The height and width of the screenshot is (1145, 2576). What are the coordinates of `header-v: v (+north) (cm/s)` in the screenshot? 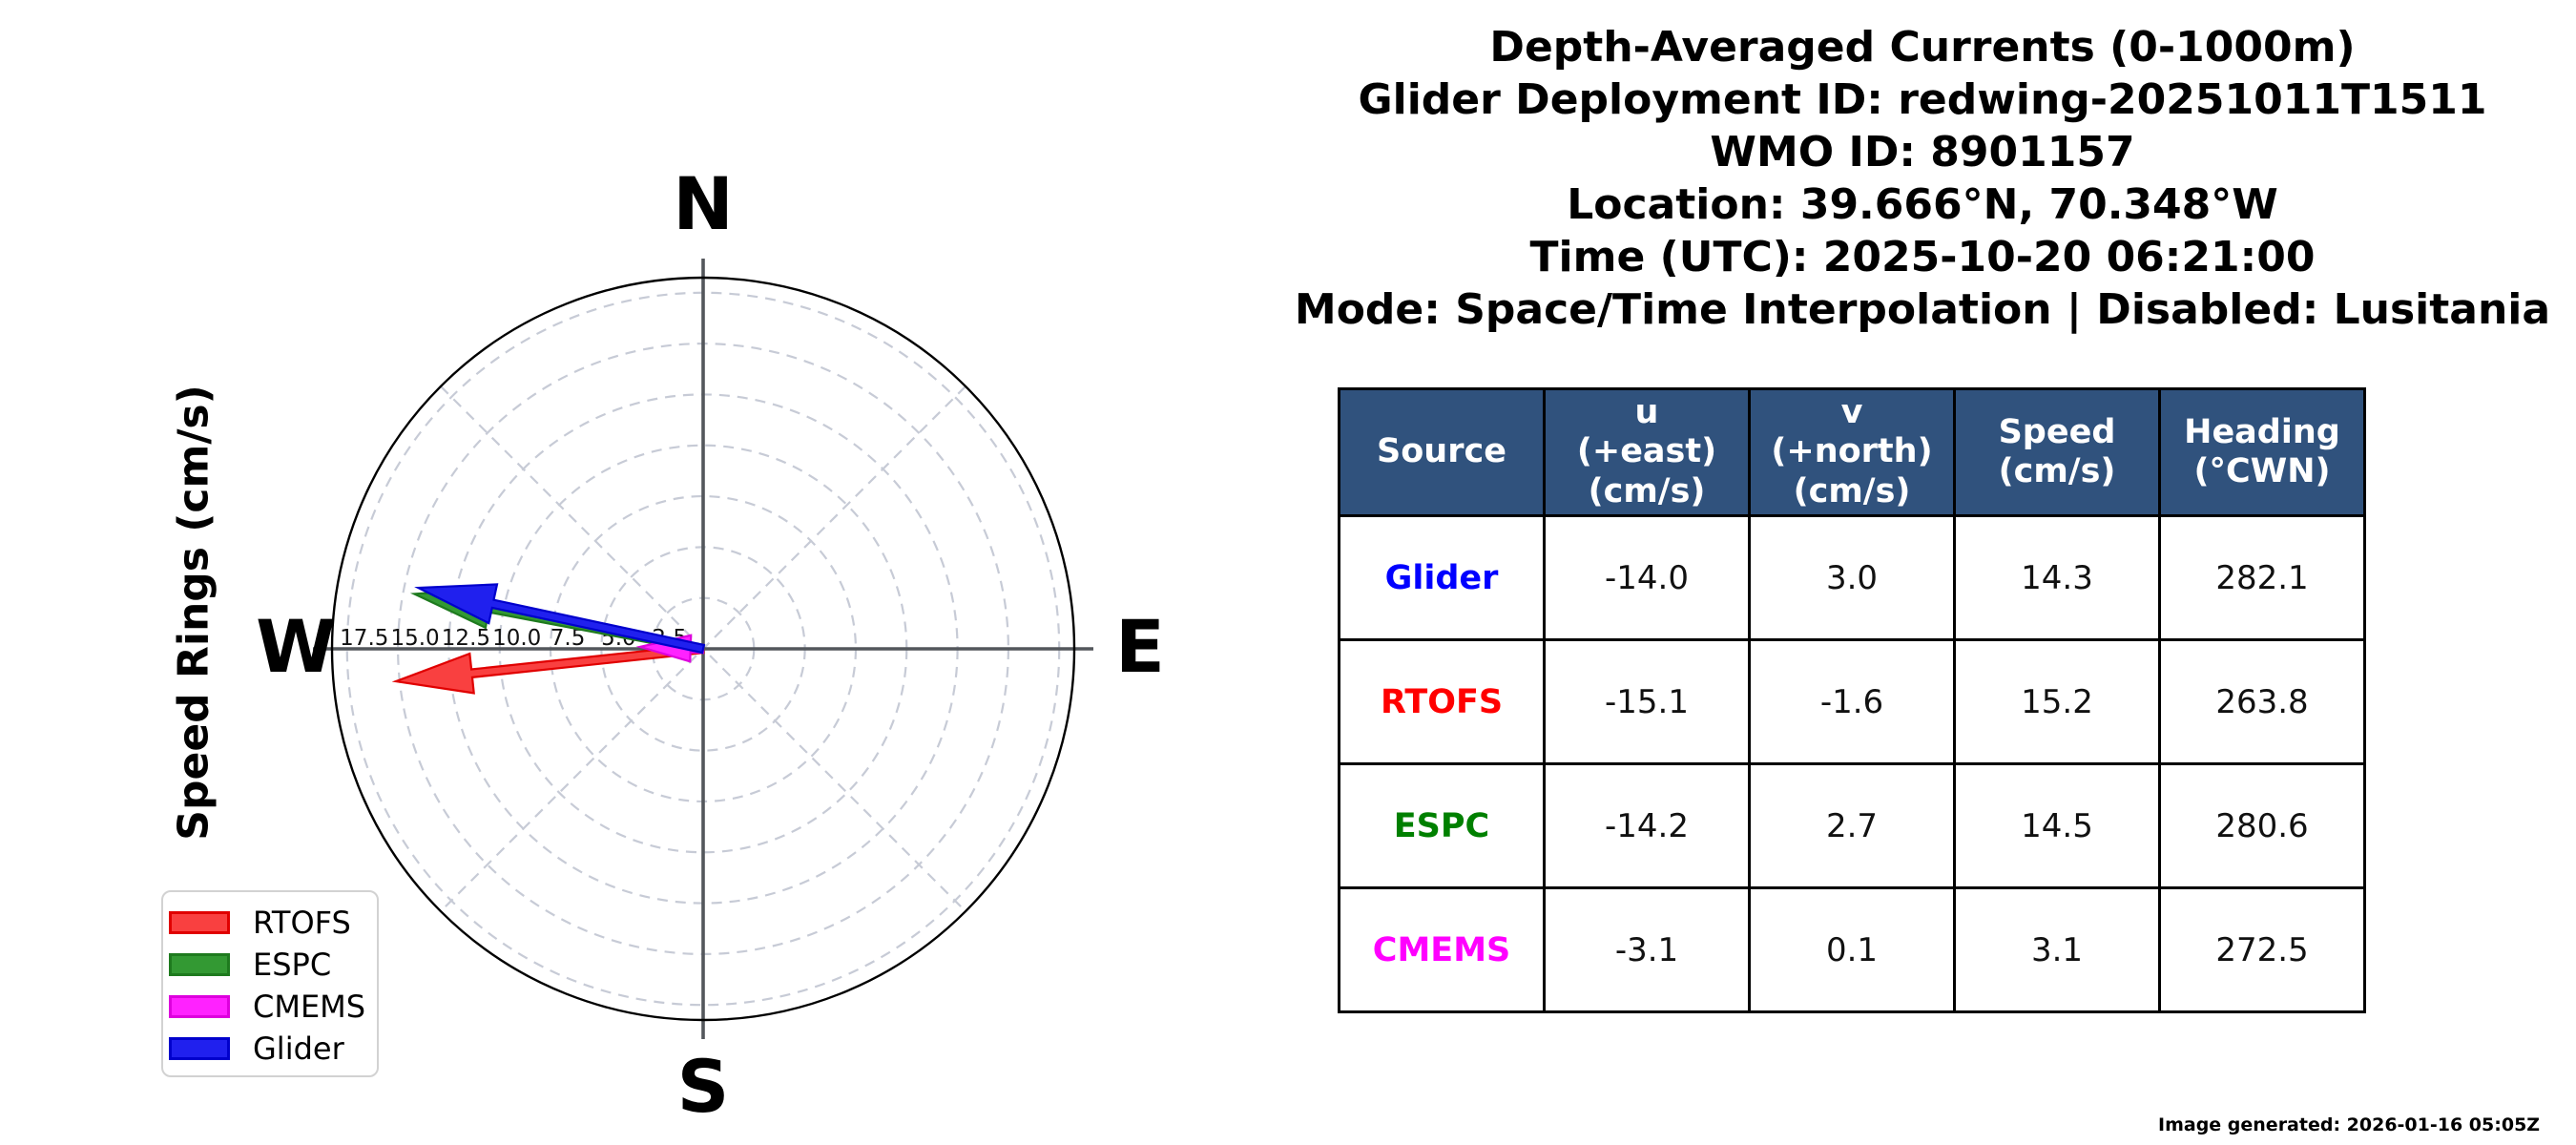 It's located at (1852, 452).